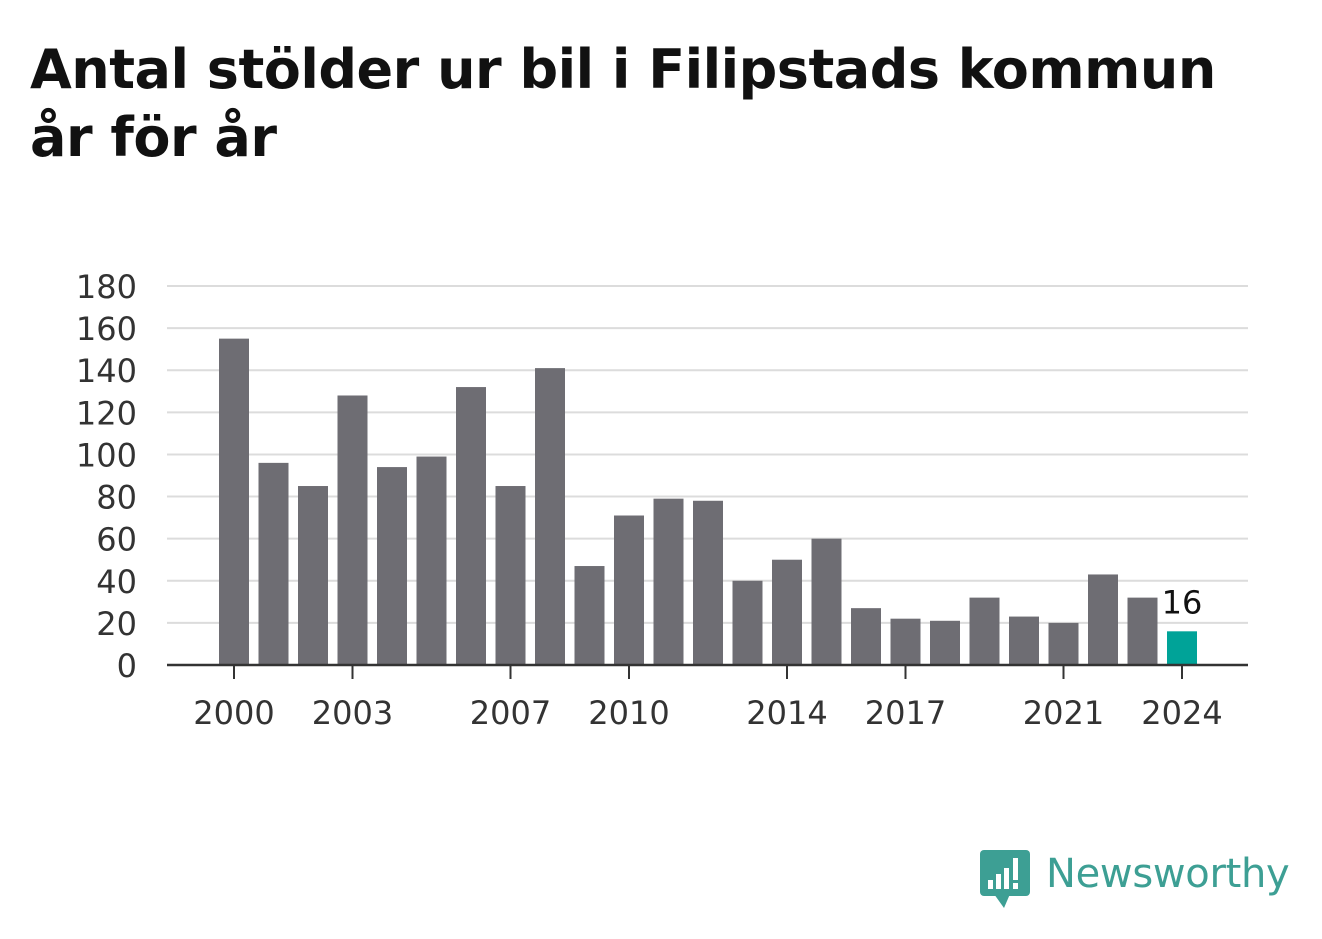 The width and height of the screenshot is (1322, 939). Describe the element at coordinates (116, 540) in the screenshot. I see `y-tick-label: 60` at that location.